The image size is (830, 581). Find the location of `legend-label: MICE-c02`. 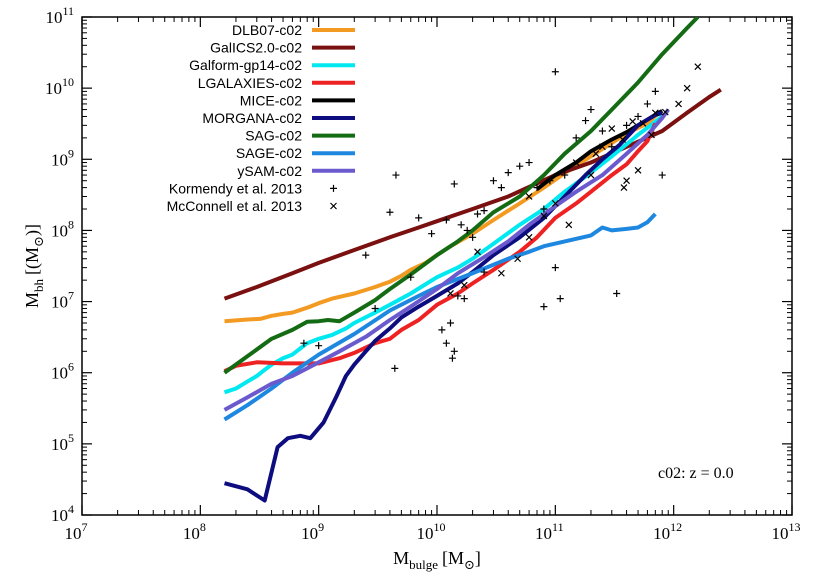

legend-label: MICE-c02 is located at coordinates (271, 100).